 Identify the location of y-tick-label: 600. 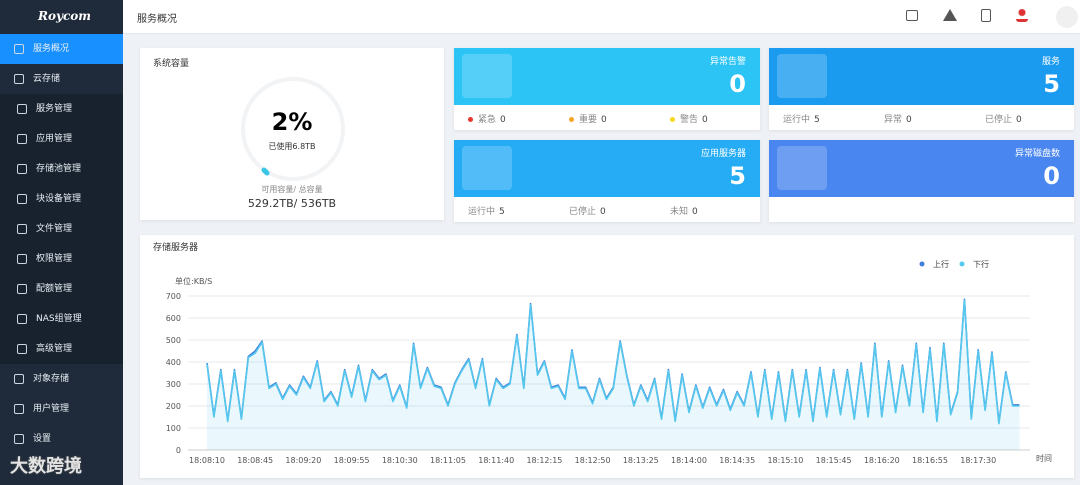
(173, 318).